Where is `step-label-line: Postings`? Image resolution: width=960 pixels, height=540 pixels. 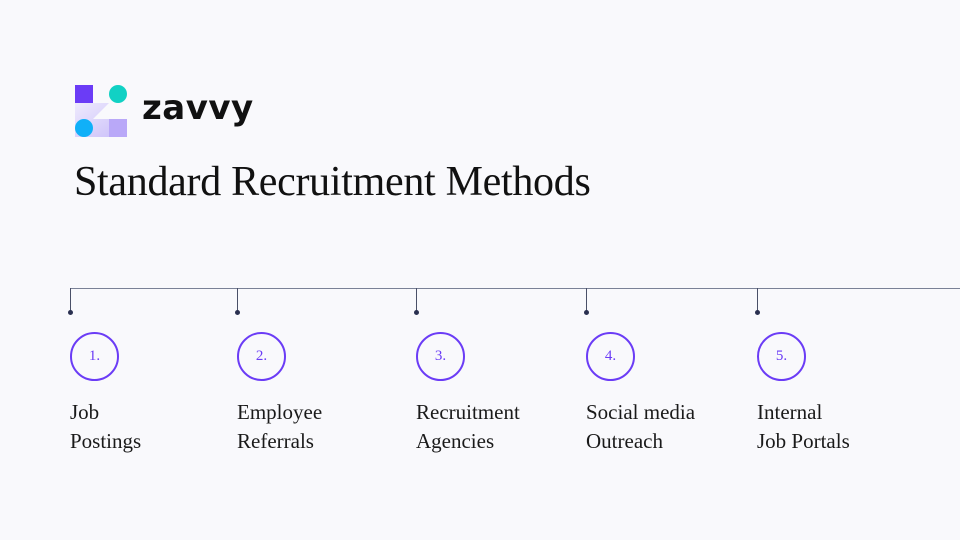 step-label-line: Postings is located at coordinates (106, 441).